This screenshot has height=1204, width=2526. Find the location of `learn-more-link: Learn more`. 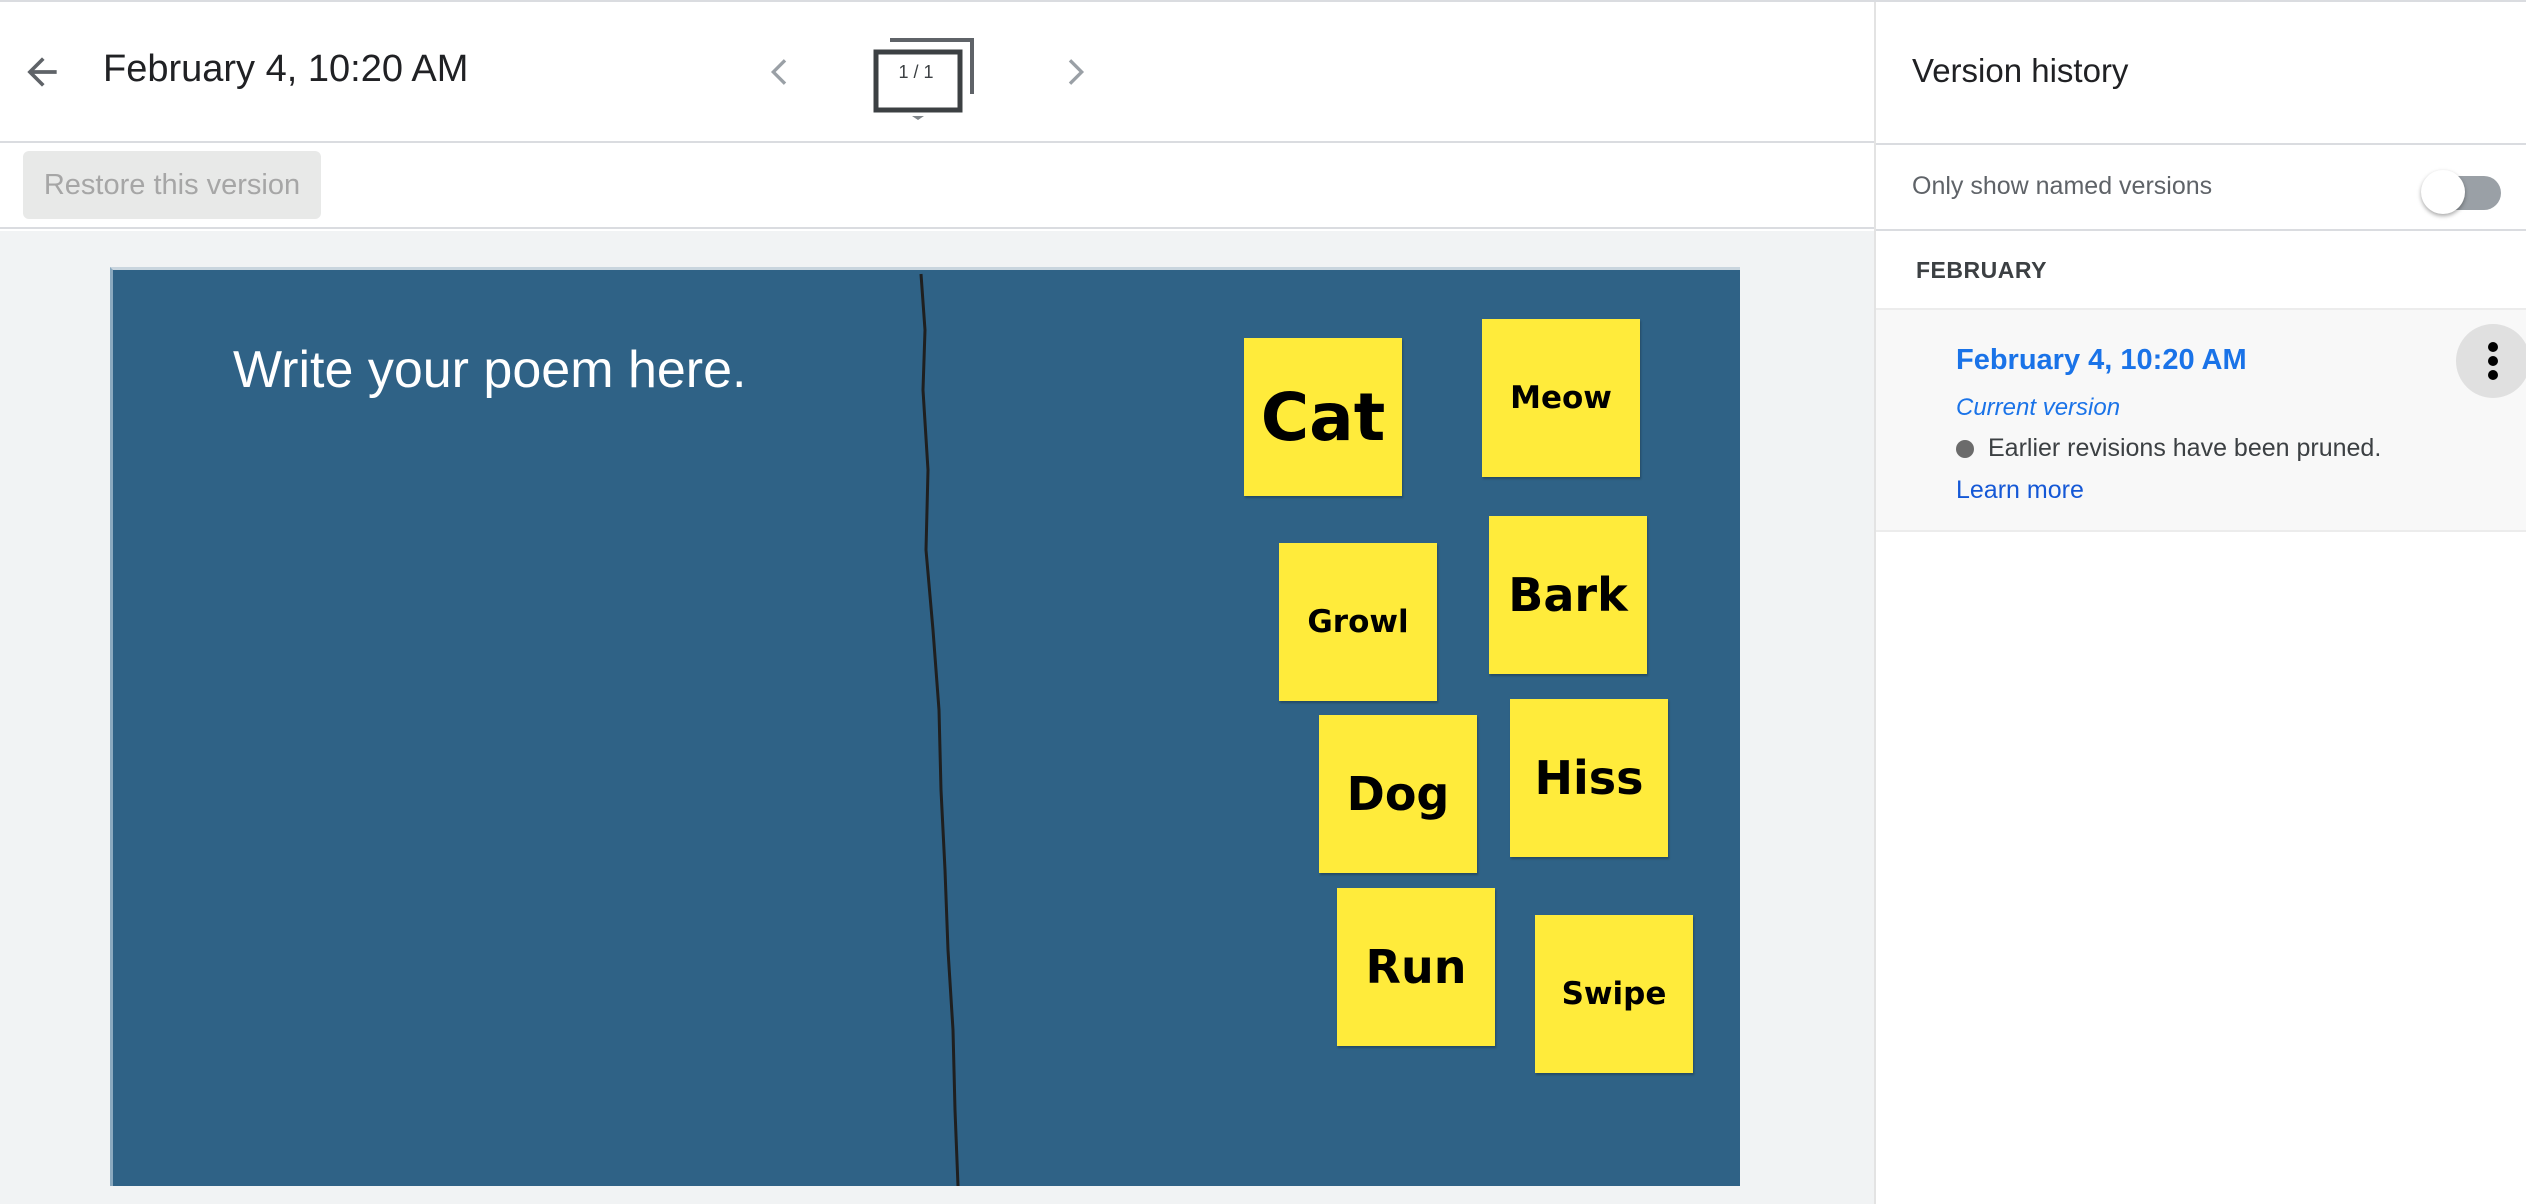

learn-more-link: Learn more is located at coordinates (2020, 490).